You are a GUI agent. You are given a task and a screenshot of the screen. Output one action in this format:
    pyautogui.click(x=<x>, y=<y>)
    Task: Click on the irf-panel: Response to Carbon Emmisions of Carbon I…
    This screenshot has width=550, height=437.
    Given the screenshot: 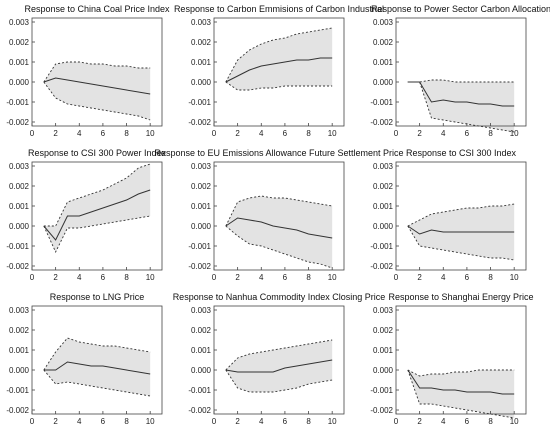 What is the action you would take?
    pyautogui.click(x=279, y=71)
    